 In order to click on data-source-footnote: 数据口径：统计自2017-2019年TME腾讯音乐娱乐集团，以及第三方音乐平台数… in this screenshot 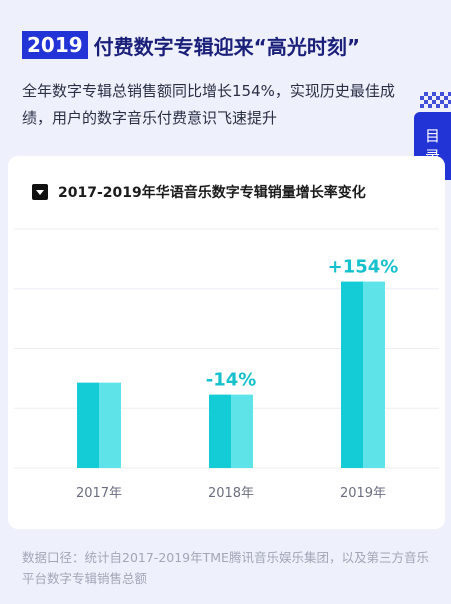, I will do `click(225, 568)`.